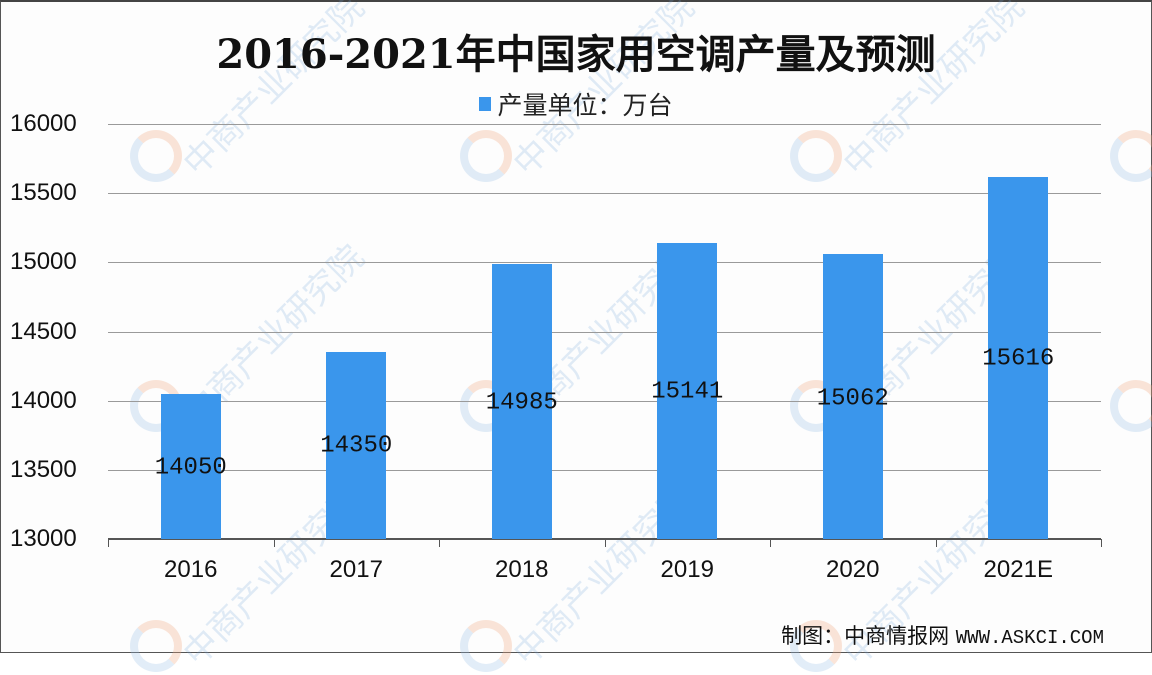  What do you see at coordinates (43, 538) in the screenshot?
I see `y-tick-label: 13000` at bounding box center [43, 538].